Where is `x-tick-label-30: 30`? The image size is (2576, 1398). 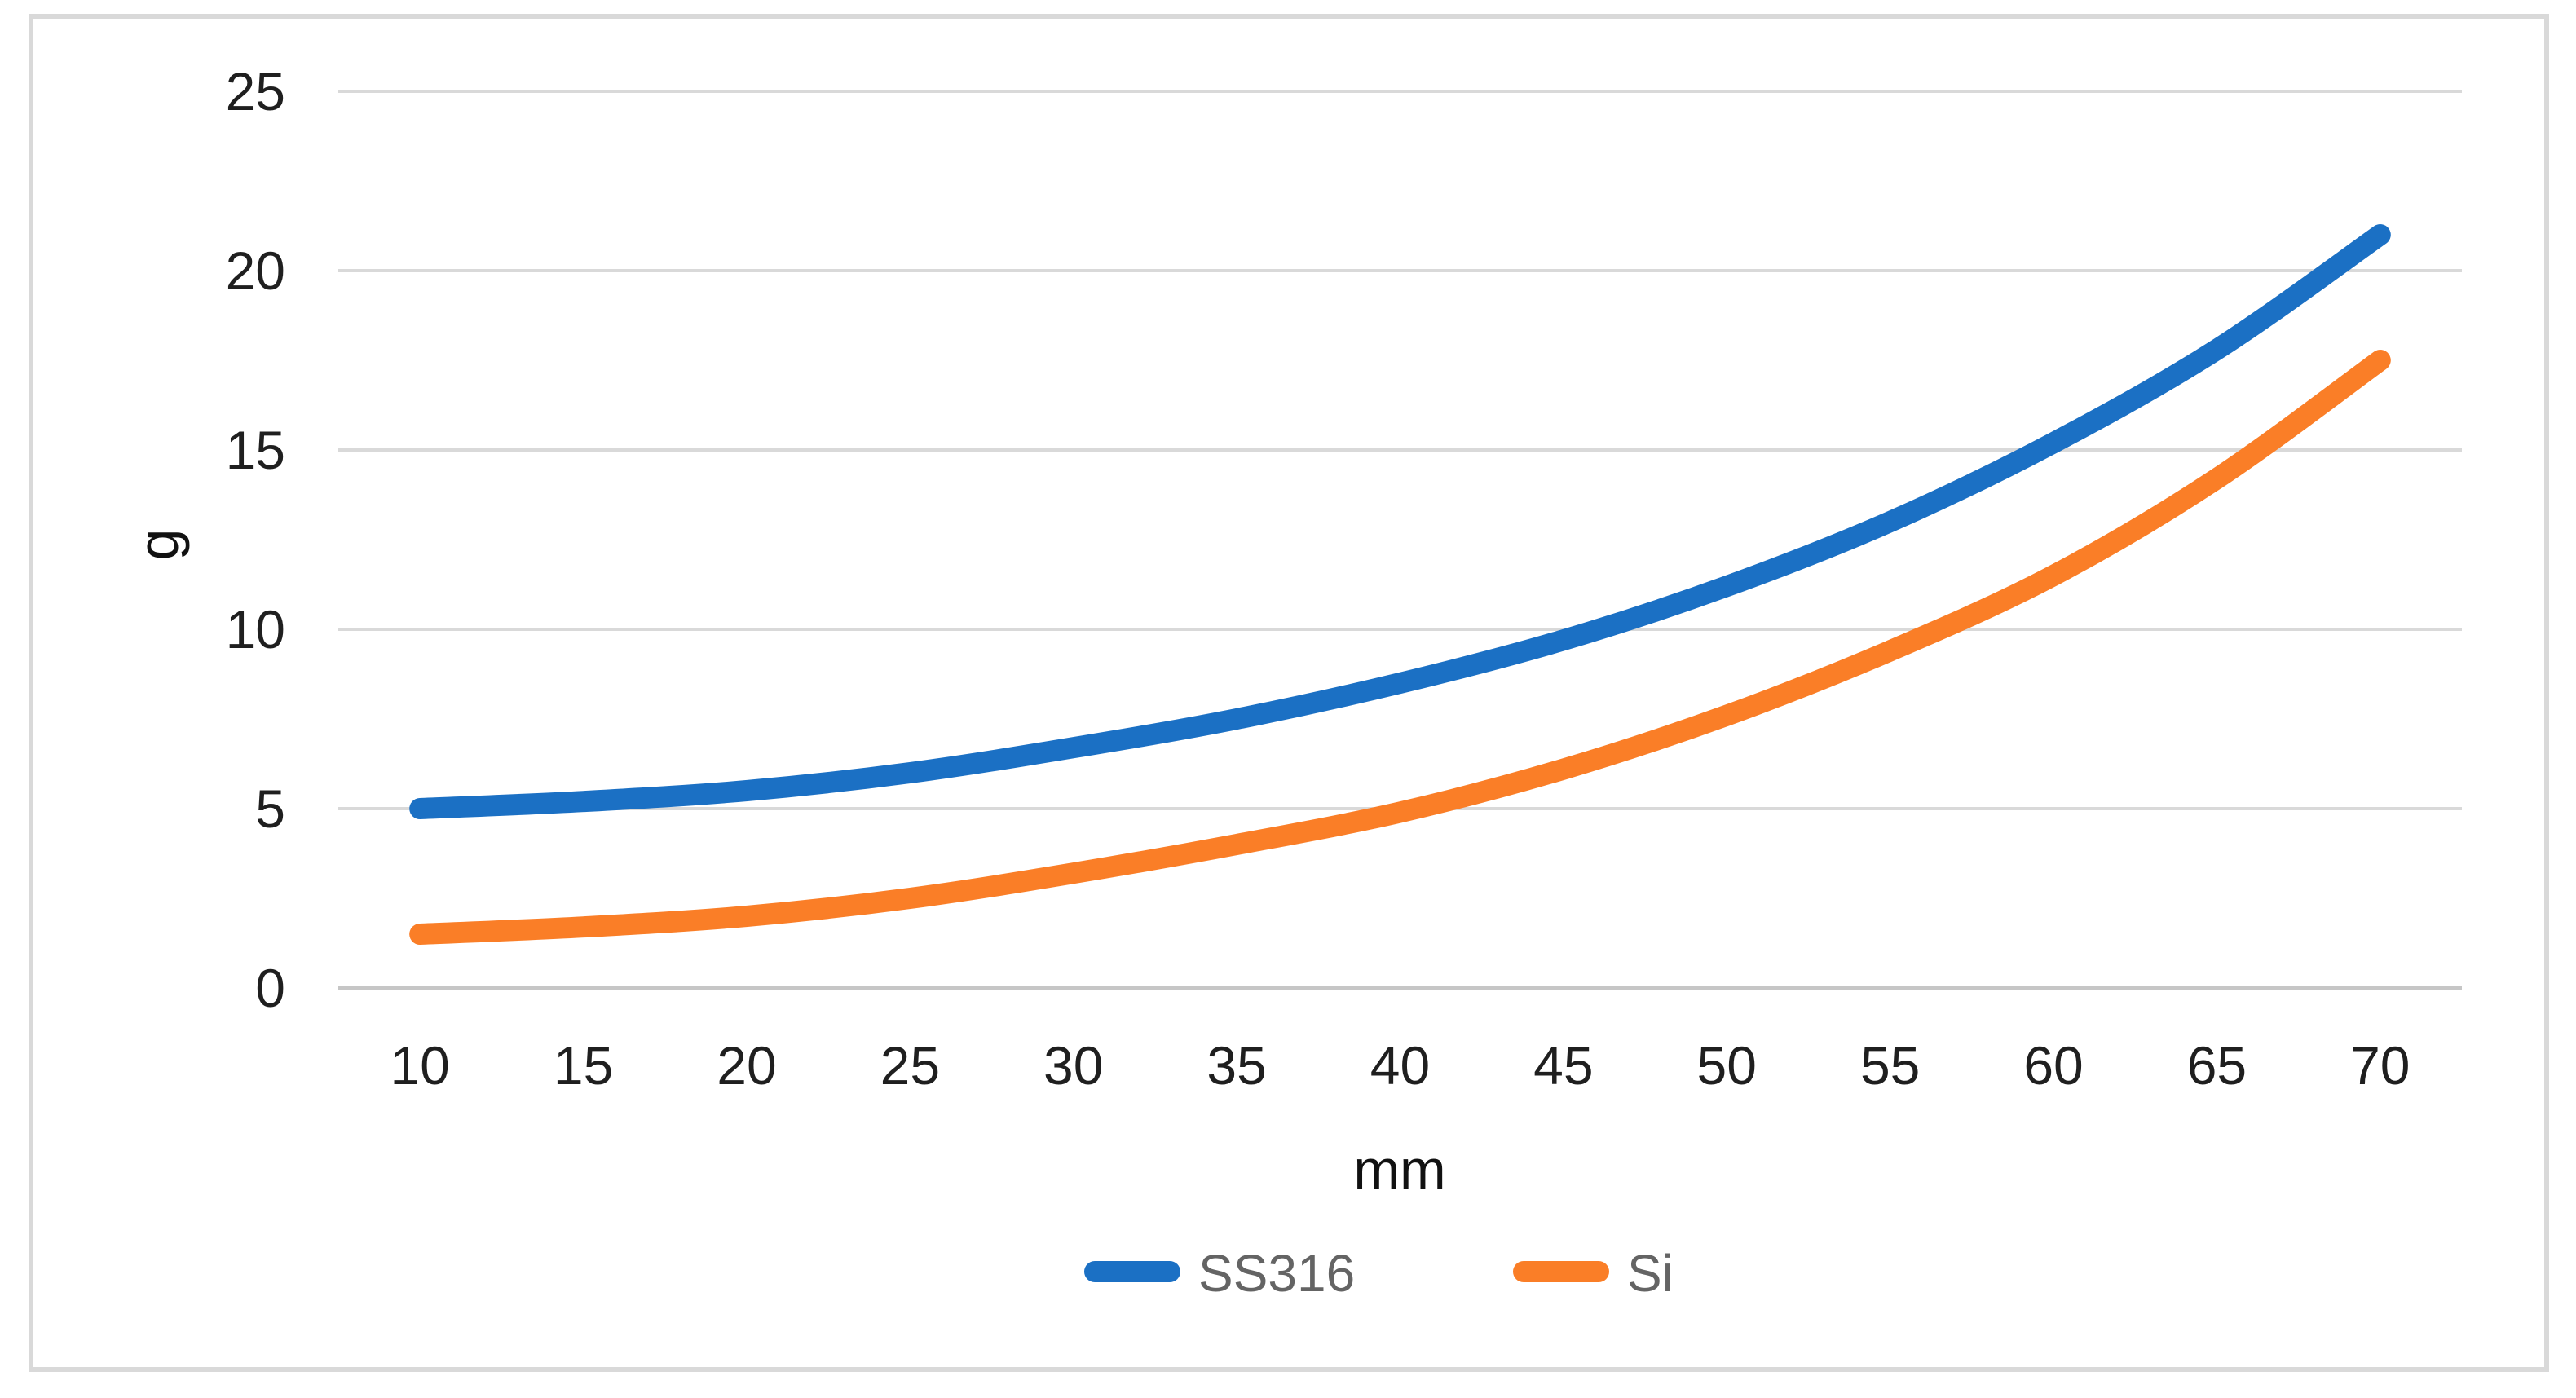
x-tick-label-30: 30 is located at coordinates (1073, 1065).